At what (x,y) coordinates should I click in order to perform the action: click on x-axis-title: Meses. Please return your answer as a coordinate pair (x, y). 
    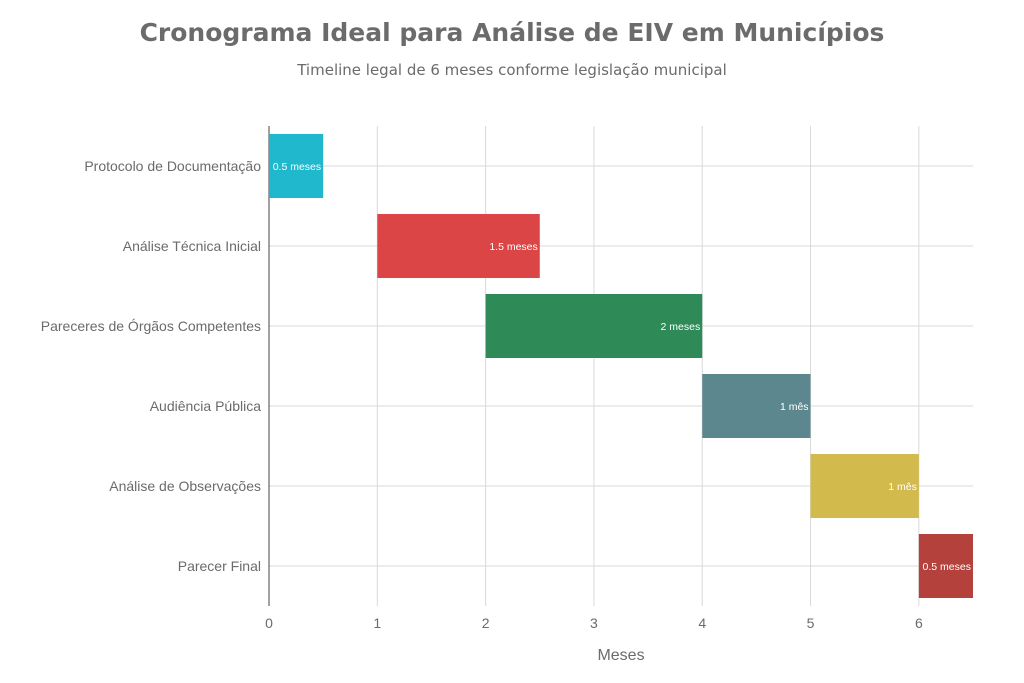
    Looking at the image, I should click on (620, 655).